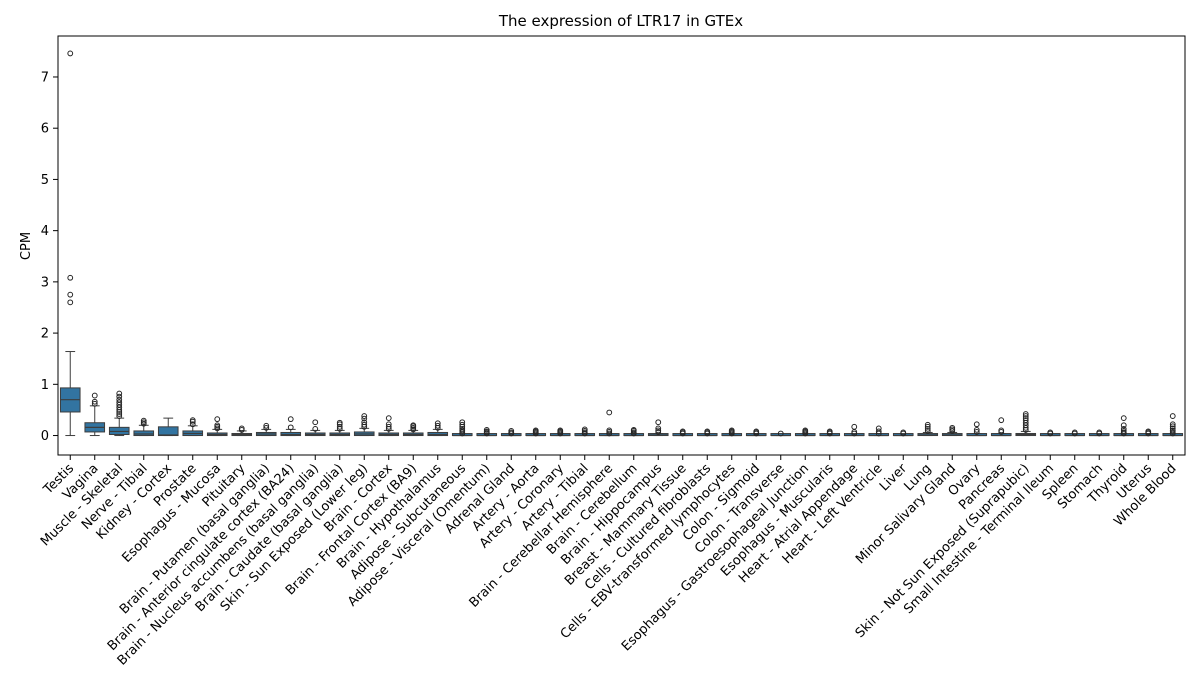 The image size is (1200, 700). I want to click on x-tick-label: Liver, so click(894, 478).